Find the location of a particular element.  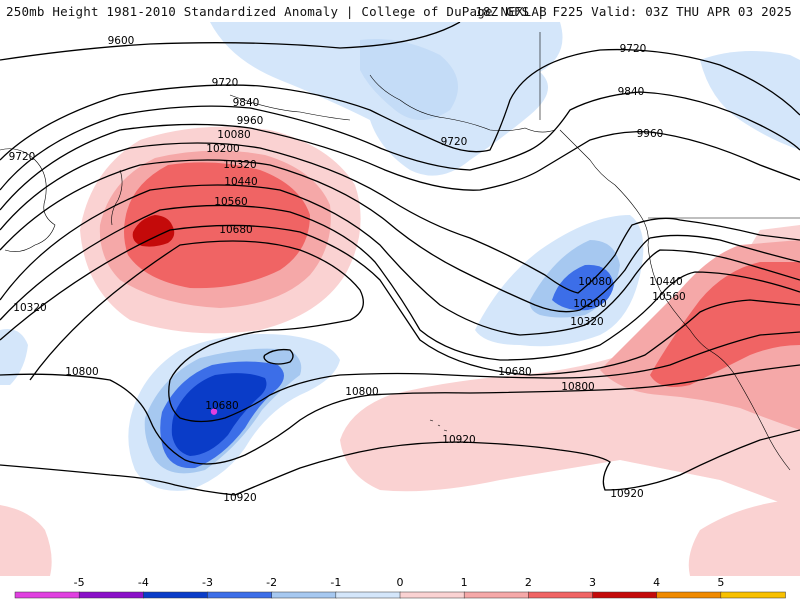

colorbar-swatch-pos2 is located at coordinates (561, 595).